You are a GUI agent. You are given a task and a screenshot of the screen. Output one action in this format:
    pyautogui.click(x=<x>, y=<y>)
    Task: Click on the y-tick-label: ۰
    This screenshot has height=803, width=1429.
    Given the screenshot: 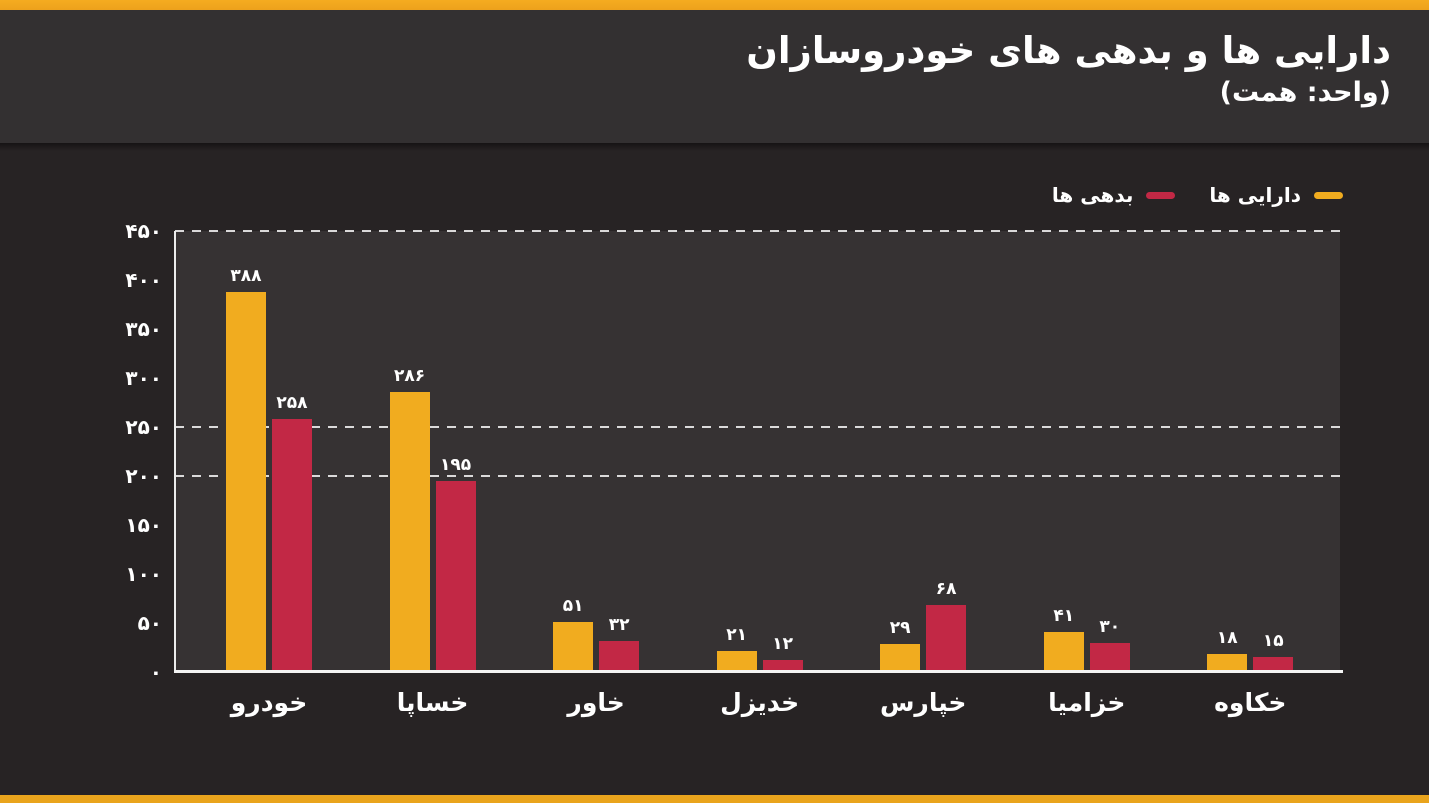 What is the action you would take?
    pyautogui.click(x=155, y=672)
    